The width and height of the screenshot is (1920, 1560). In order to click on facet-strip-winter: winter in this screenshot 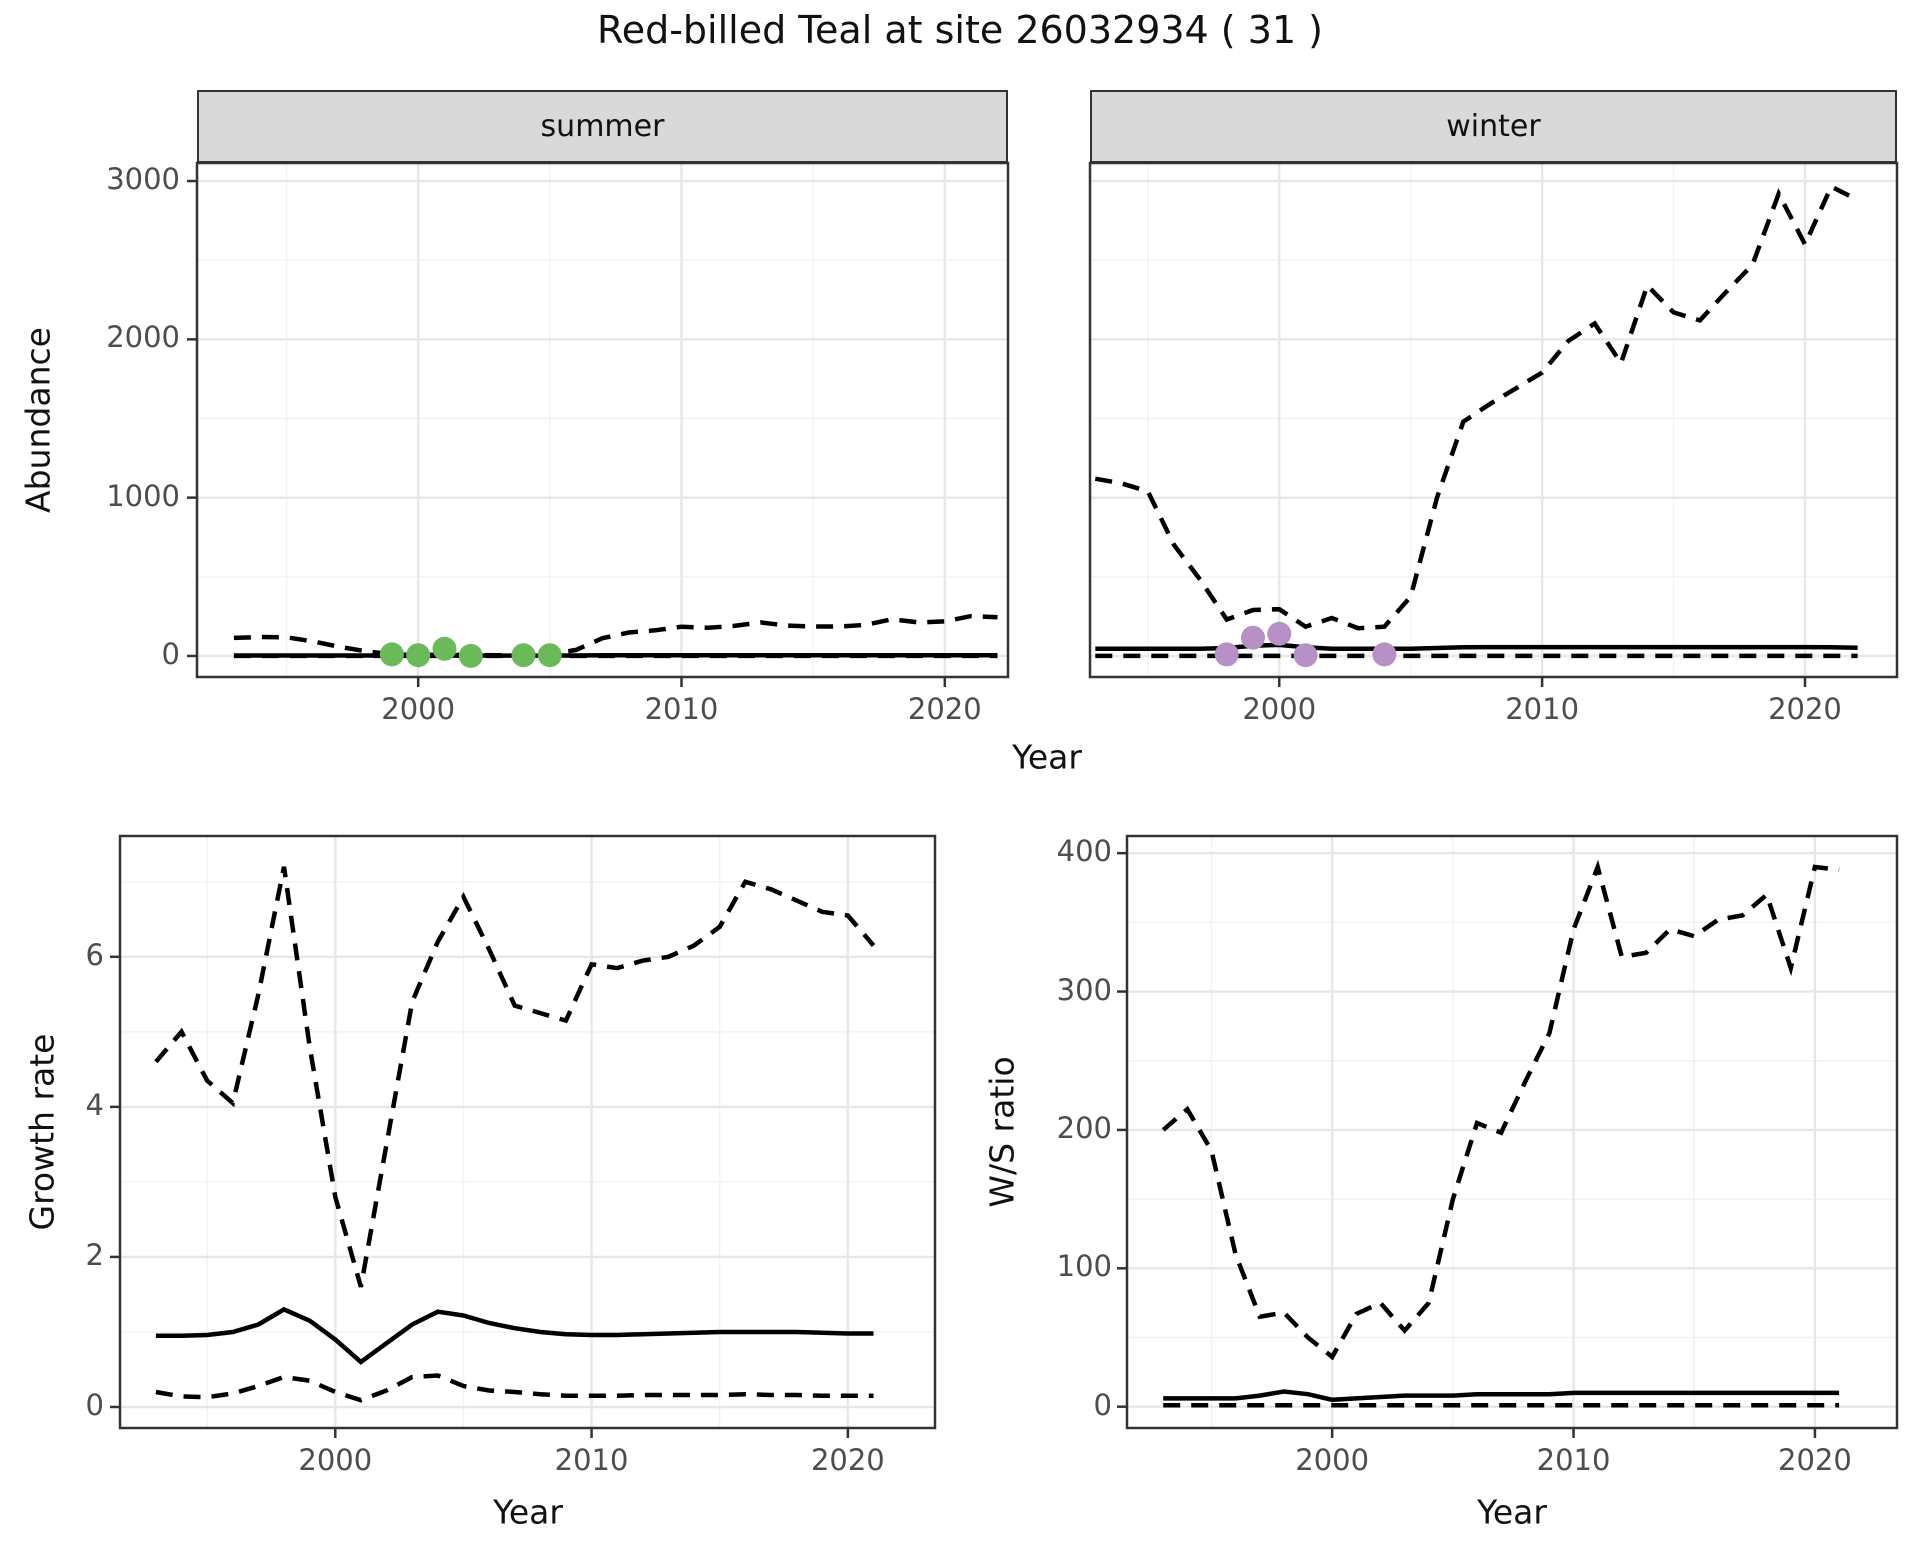, I will do `click(1493, 126)`.